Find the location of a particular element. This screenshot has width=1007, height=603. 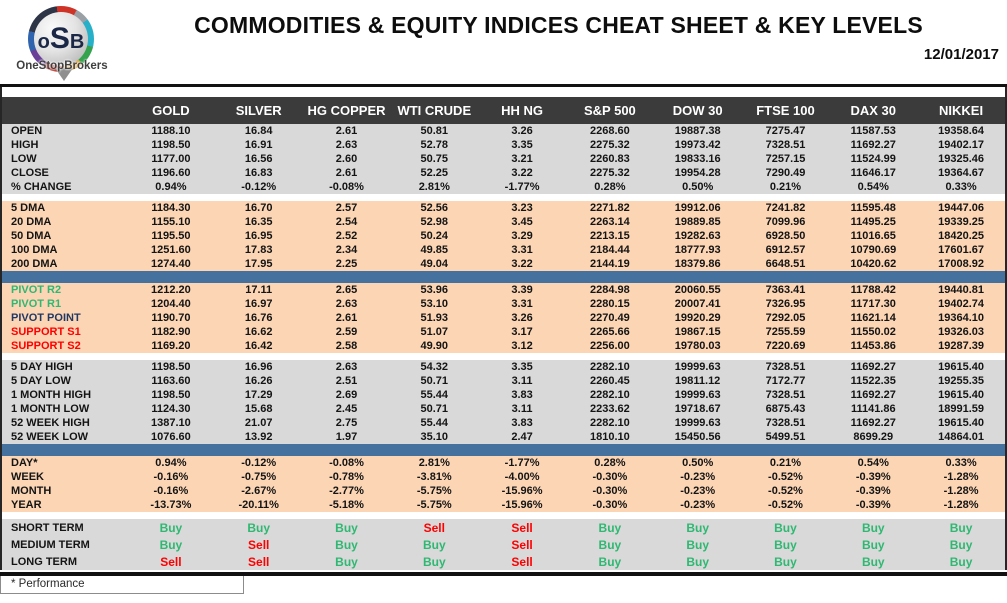

logo-monogram: oSB is located at coordinates (61, 38).